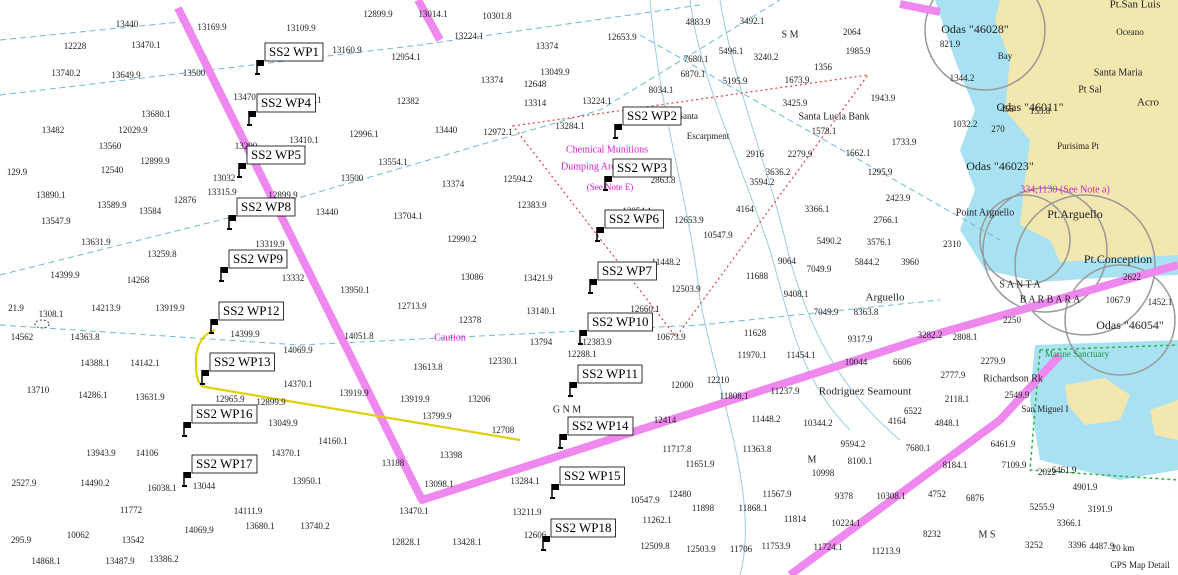  What do you see at coordinates (1148, 103) in the screenshot?
I see `place-label: Acro` at bounding box center [1148, 103].